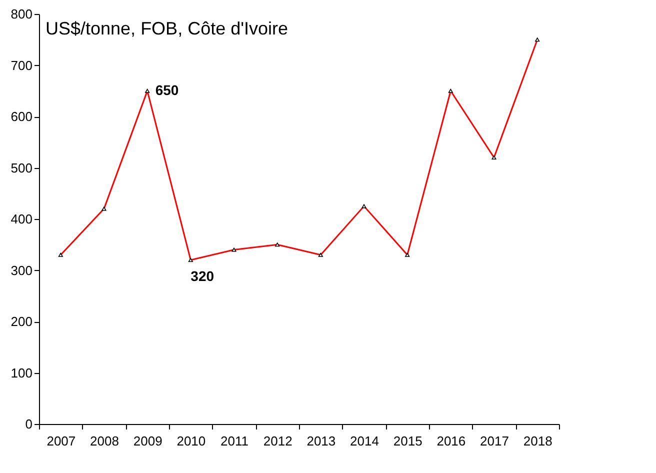 Image resolution: width=656 pixels, height=473 pixels. I want to click on x-tick-label: 2013, so click(321, 441).